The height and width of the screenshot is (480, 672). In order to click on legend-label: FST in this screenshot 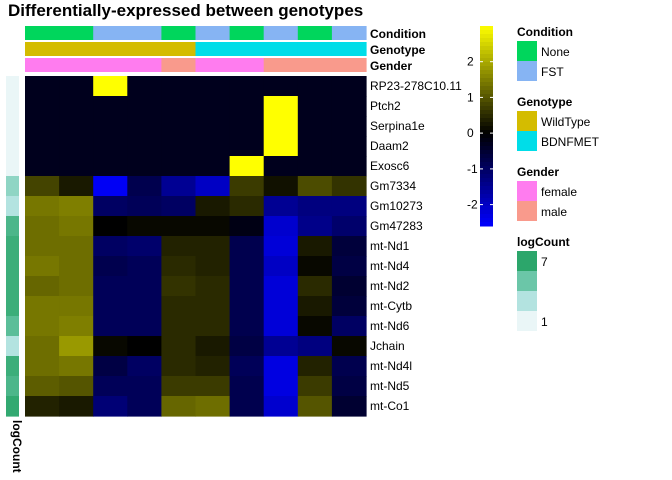, I will do `click(552, 72)`.